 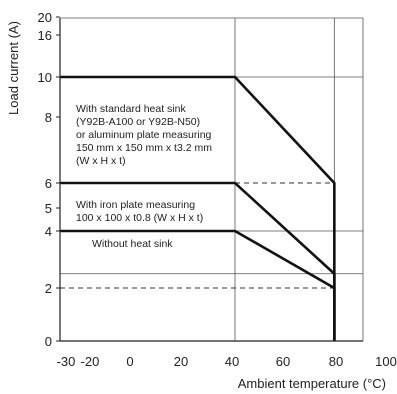 I want to click on annotation-text-1: (Y92B-A100 or Y92B-N50), so click(x=138, y=122).